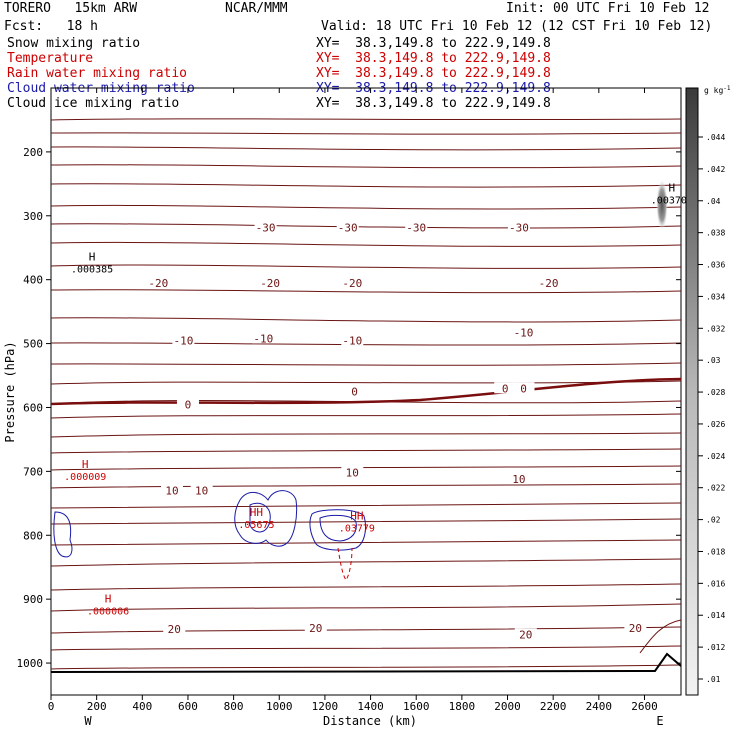  What do you see at coordinates (659, 721) in the screenshot?
I see `east-label: E` at bounding box center [659, 721].